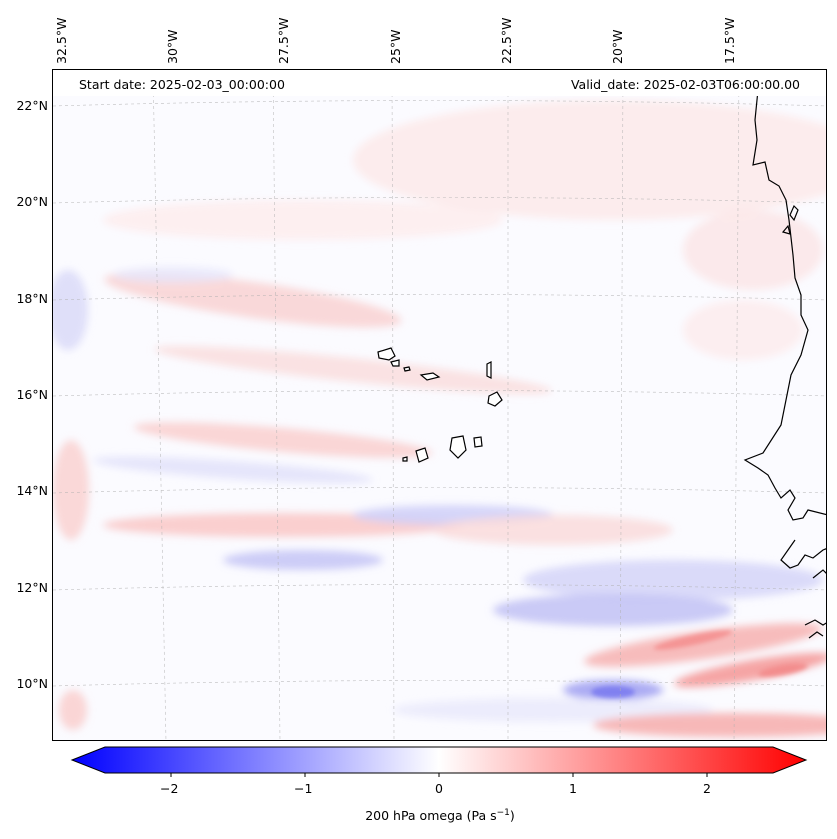  I want to click on colorbar-label: 200 hPa omega (Pa s−1), so click(440, 816).